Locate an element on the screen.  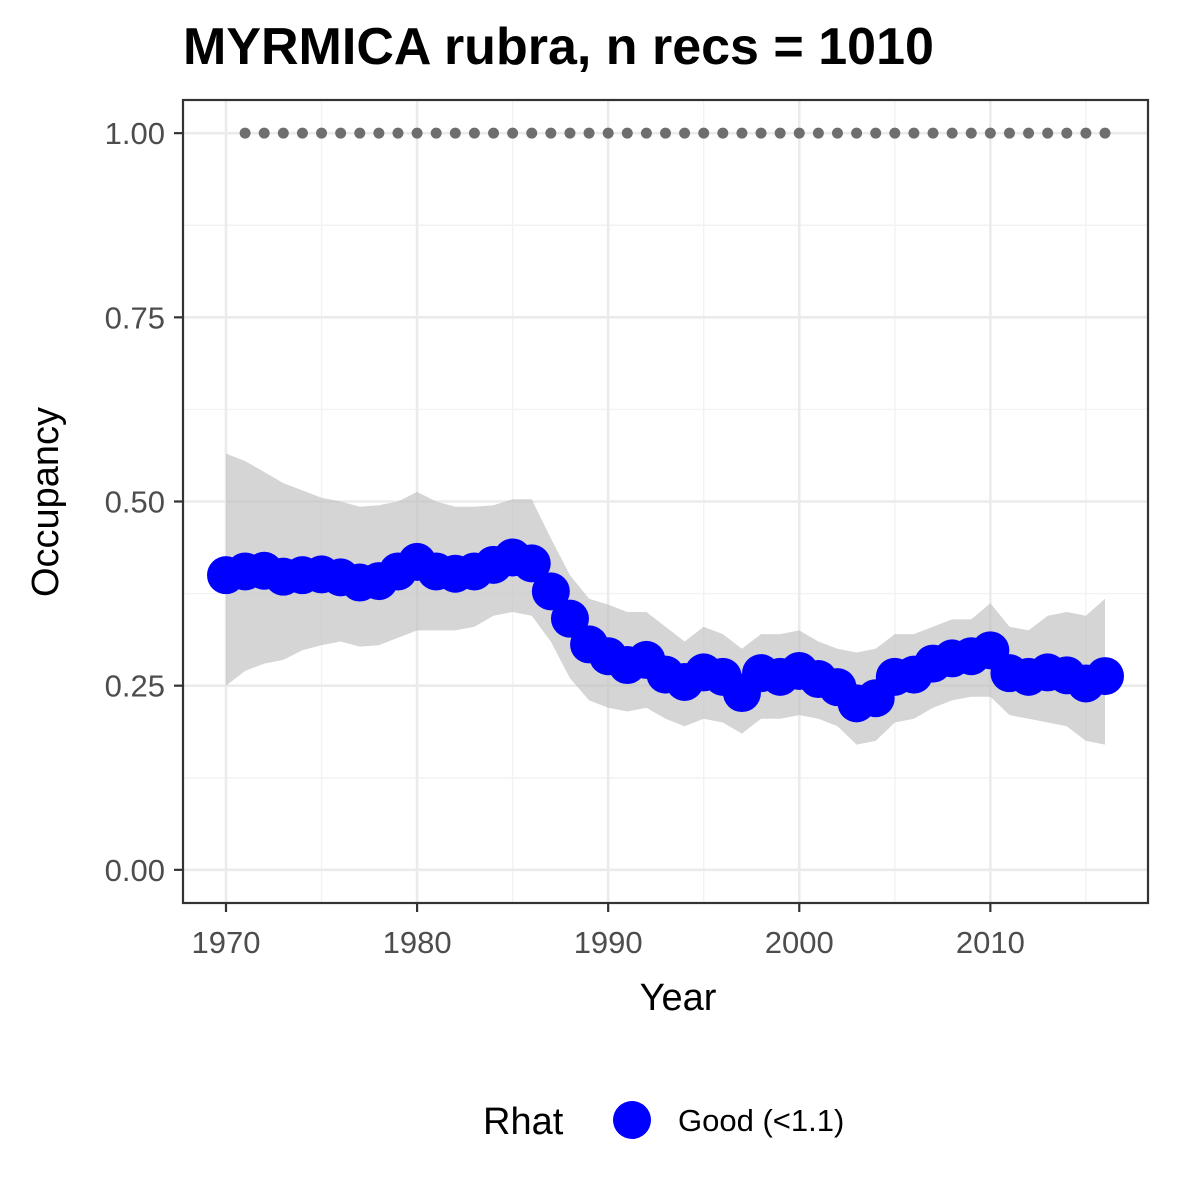
legend-title: Rhat is located at coordinates (523, 1122).